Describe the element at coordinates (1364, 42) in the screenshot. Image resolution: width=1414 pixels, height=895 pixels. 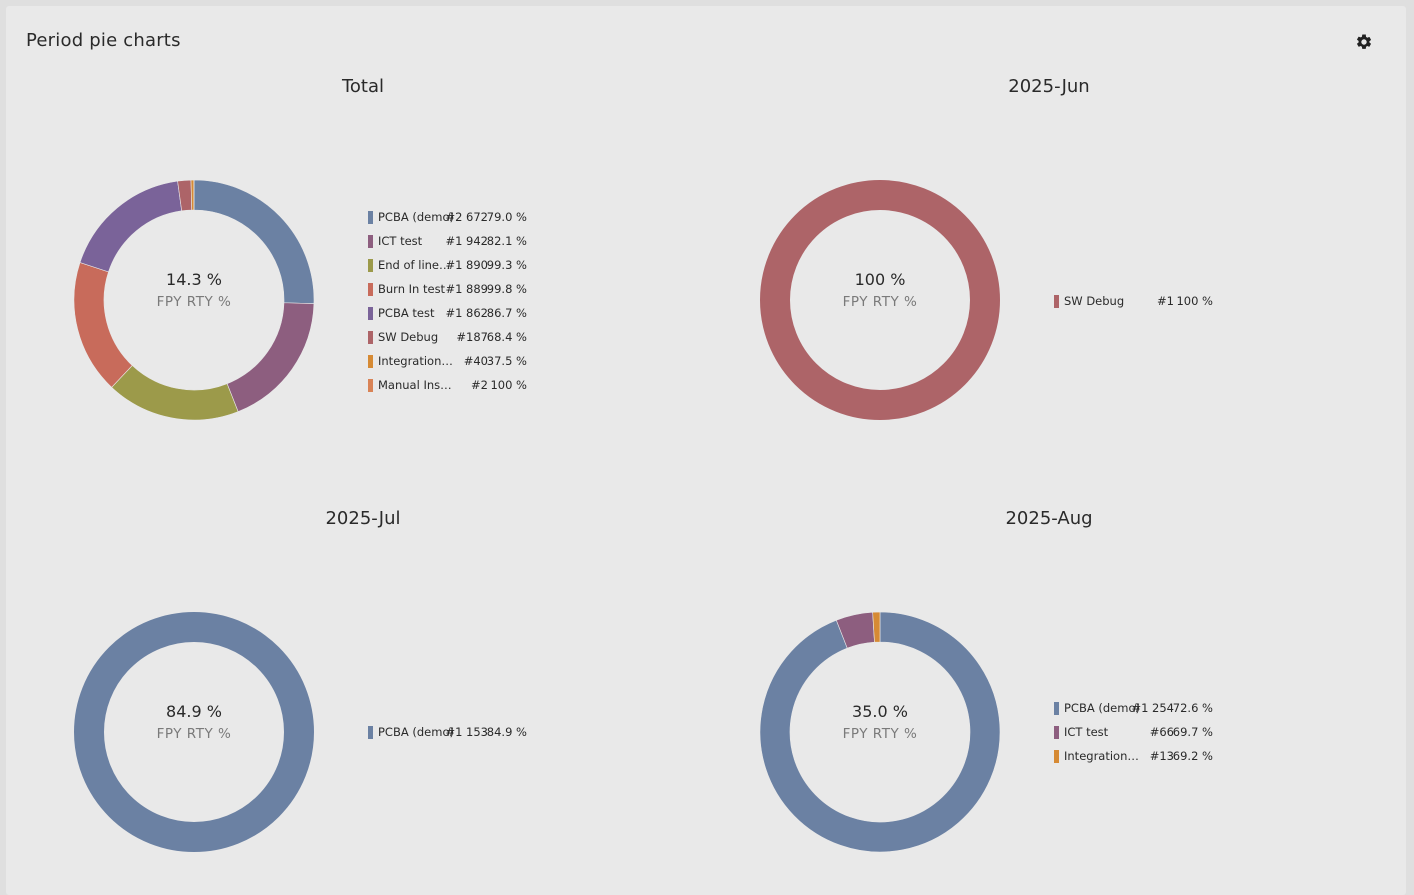
I see `gear-icon` at that location.